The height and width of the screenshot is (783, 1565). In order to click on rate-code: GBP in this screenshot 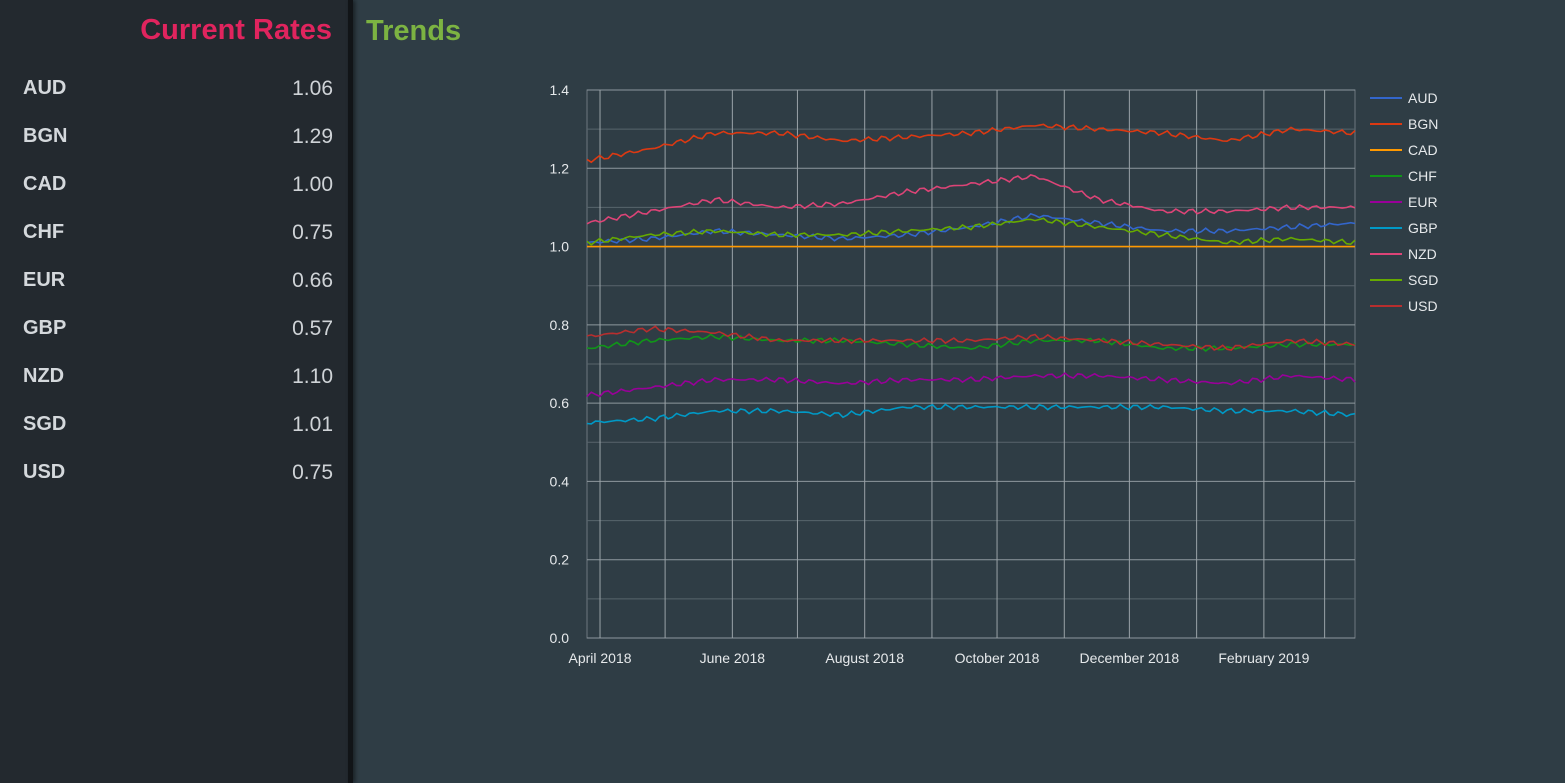, I will do `click(45, 328)`.